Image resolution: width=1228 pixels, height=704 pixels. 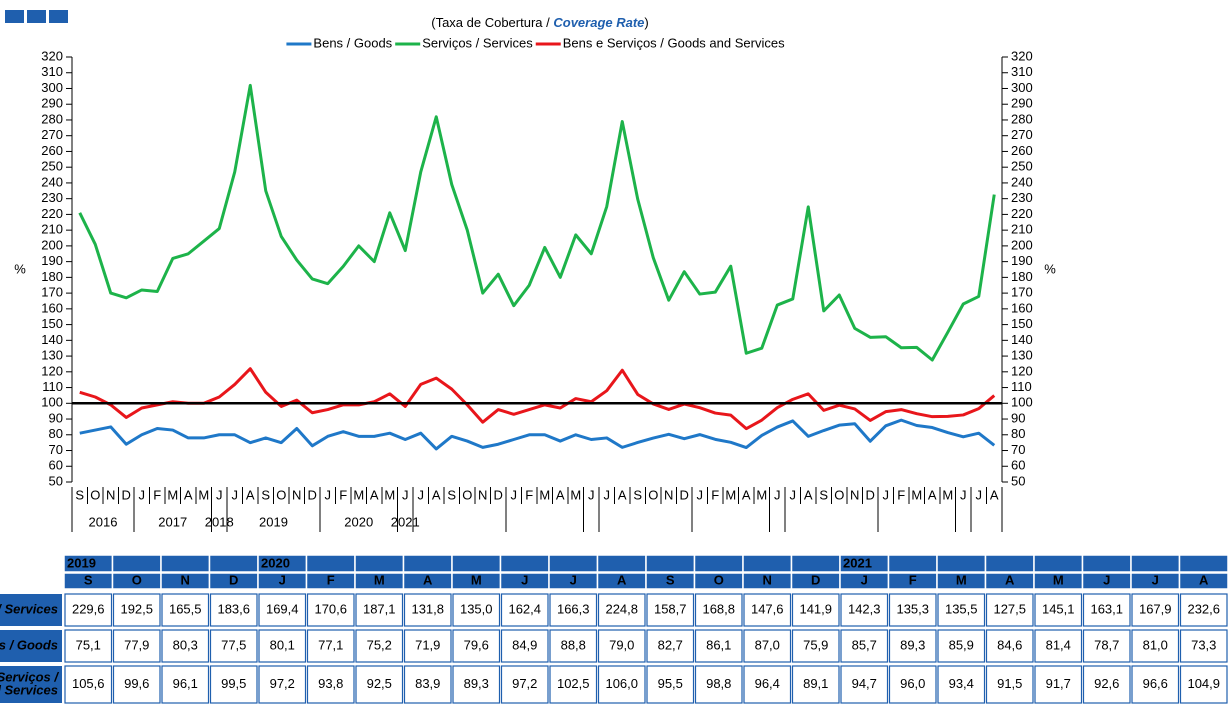 I want to click on y-tick-label: 70, so click(x=56, y=449).